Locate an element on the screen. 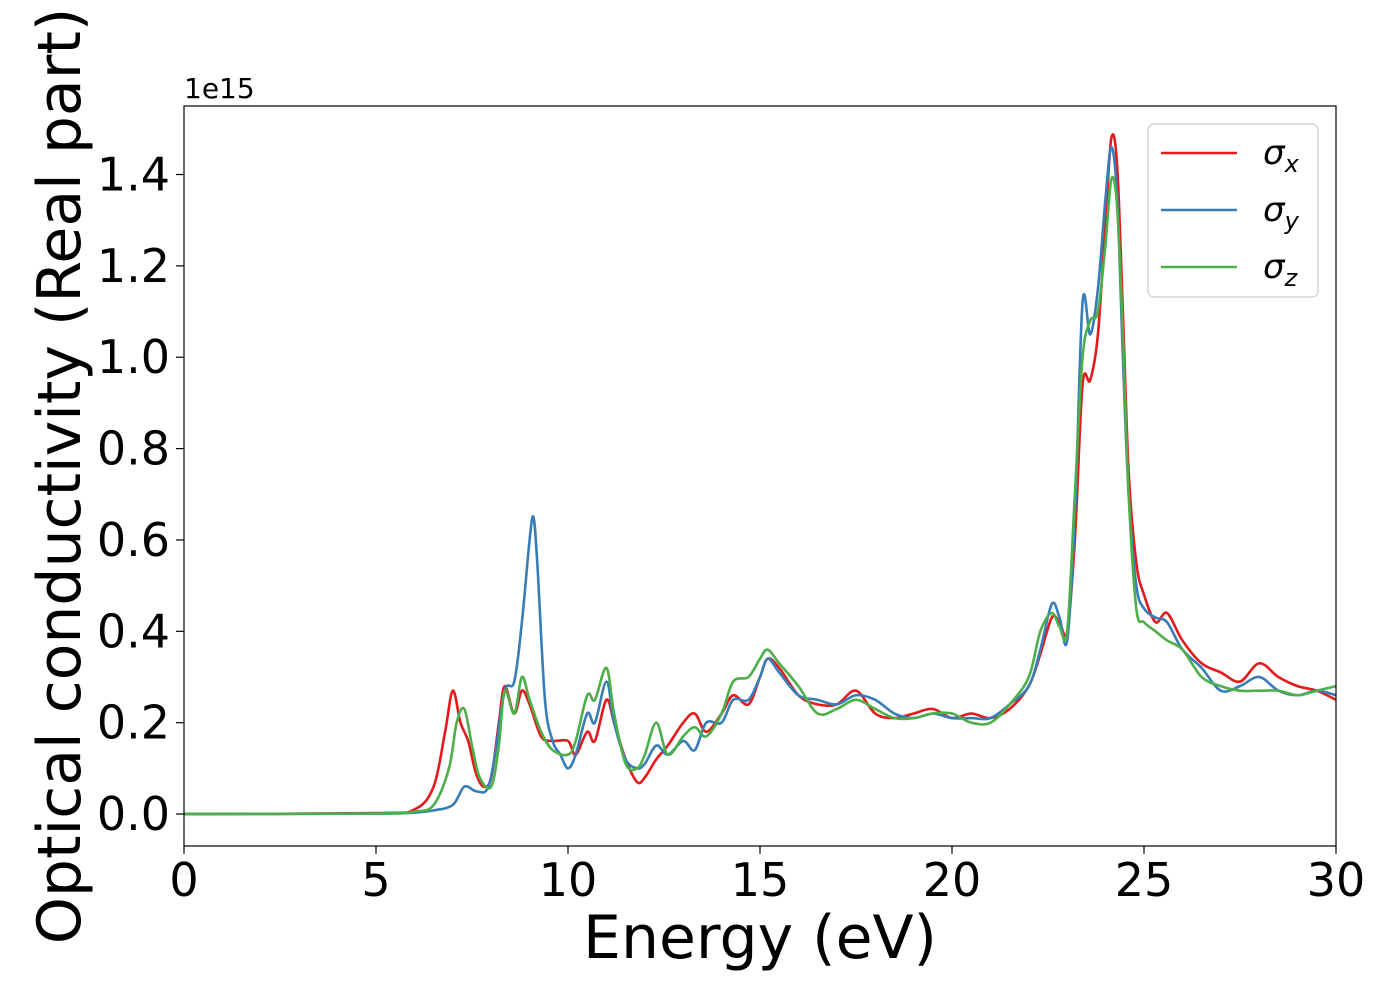 Image resolution: width=1400 pixels, height=1000 pixels. x-tick-label: 5 is located at coordinates (375, 880).